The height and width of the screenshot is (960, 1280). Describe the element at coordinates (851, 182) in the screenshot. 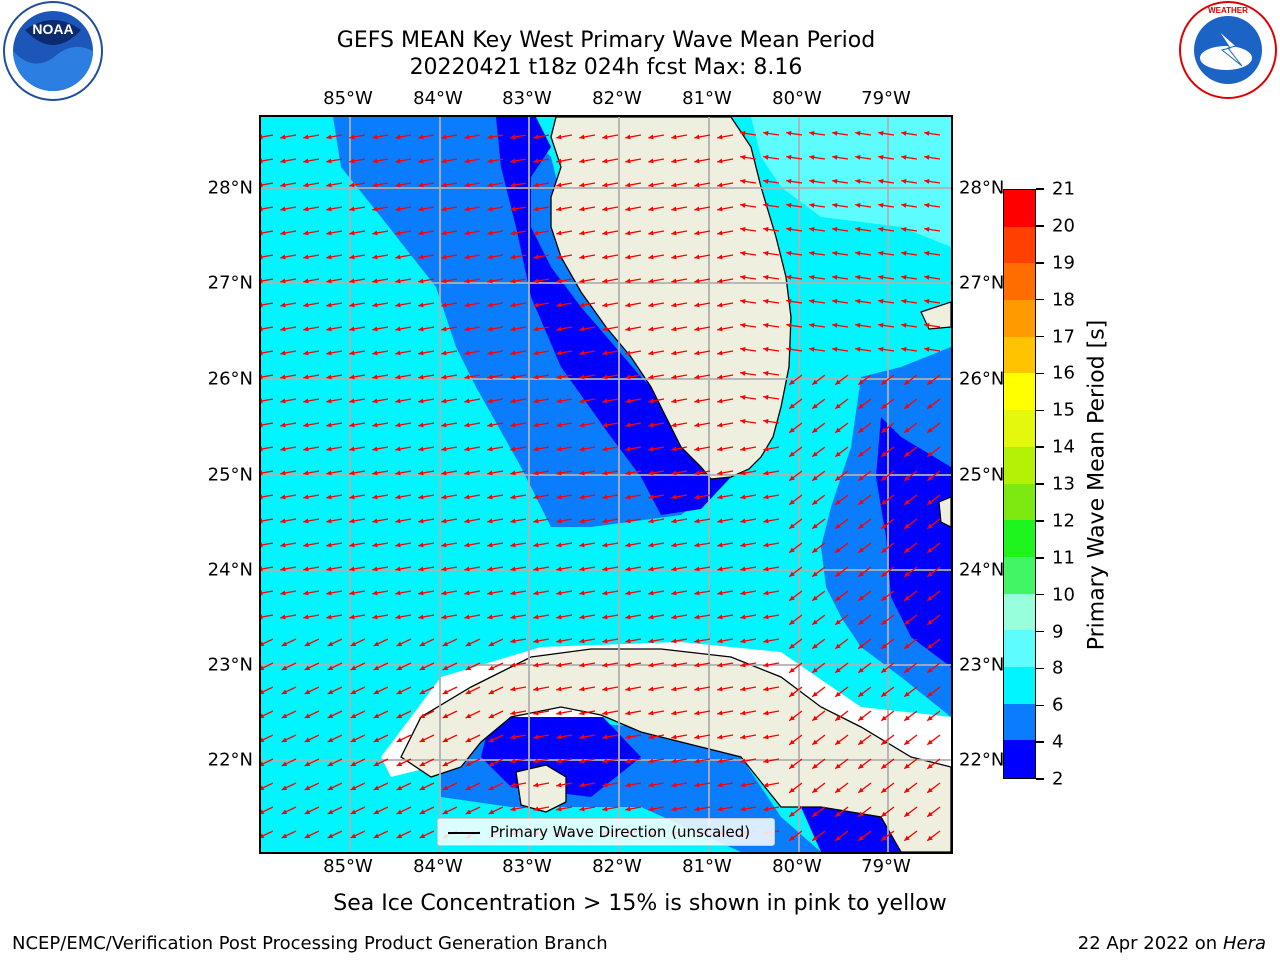

I see `ocean-period-8-9-northeast` at that location.